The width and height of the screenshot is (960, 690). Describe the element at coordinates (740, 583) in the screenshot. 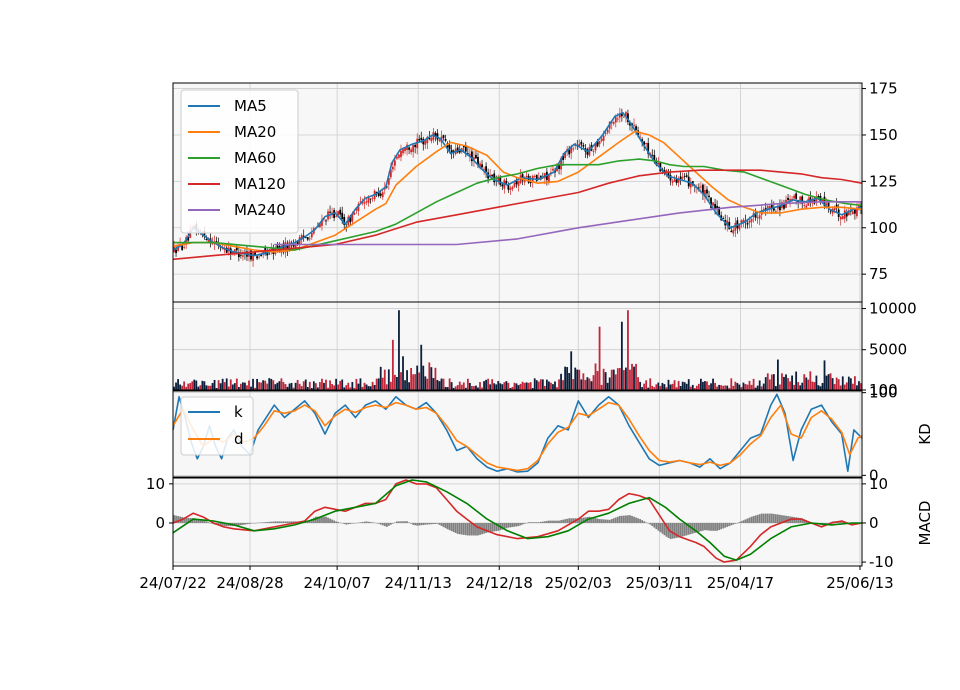

I see `xtick-label-7: 25/04/17` at that location.